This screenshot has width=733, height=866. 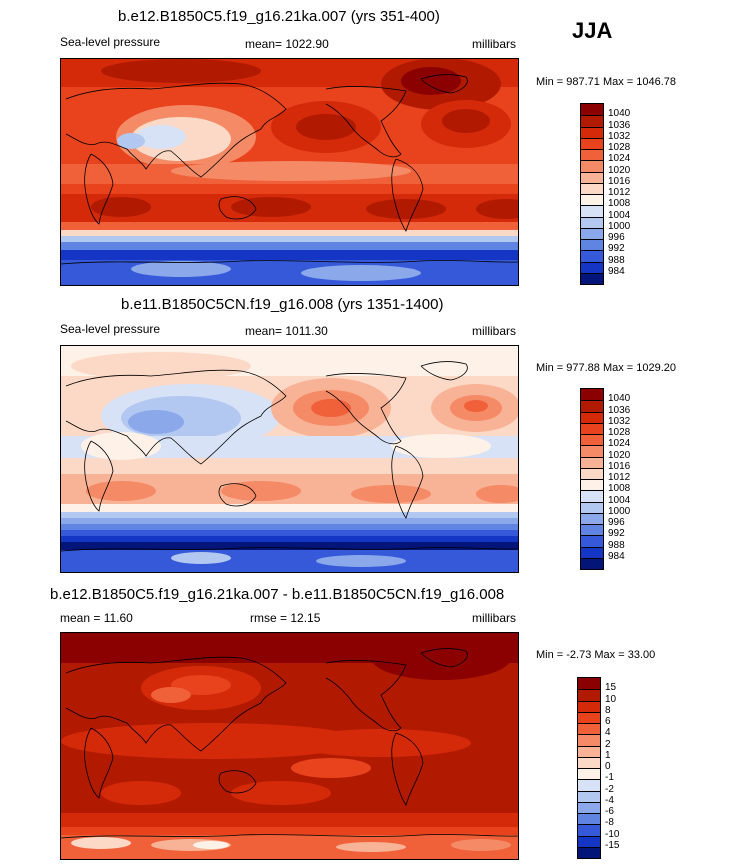 What do you see at coordinates (608, 744) in the screenshot?
I see `colorbar-tick-label: 2` at bounding box center [608, 744].